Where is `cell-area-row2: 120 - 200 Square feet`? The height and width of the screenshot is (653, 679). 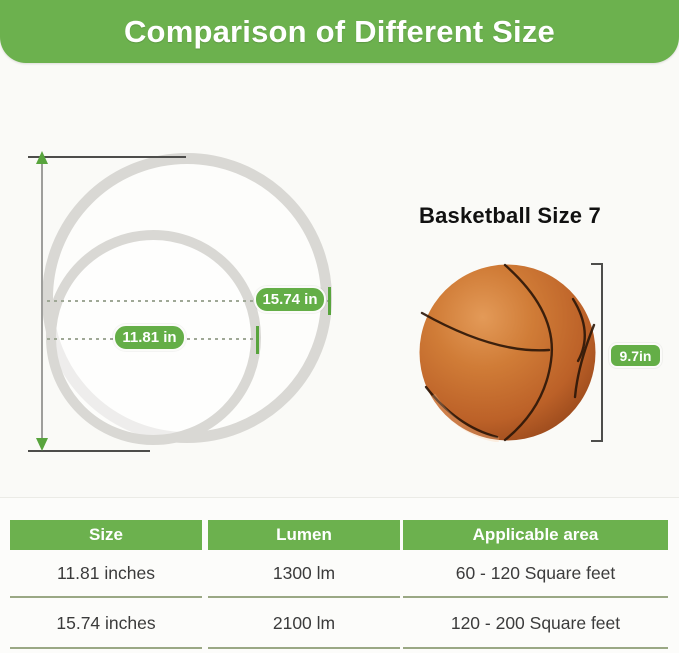
cell-area-row2: 120 - 200 Square feet is located at coordinates (535, 624).